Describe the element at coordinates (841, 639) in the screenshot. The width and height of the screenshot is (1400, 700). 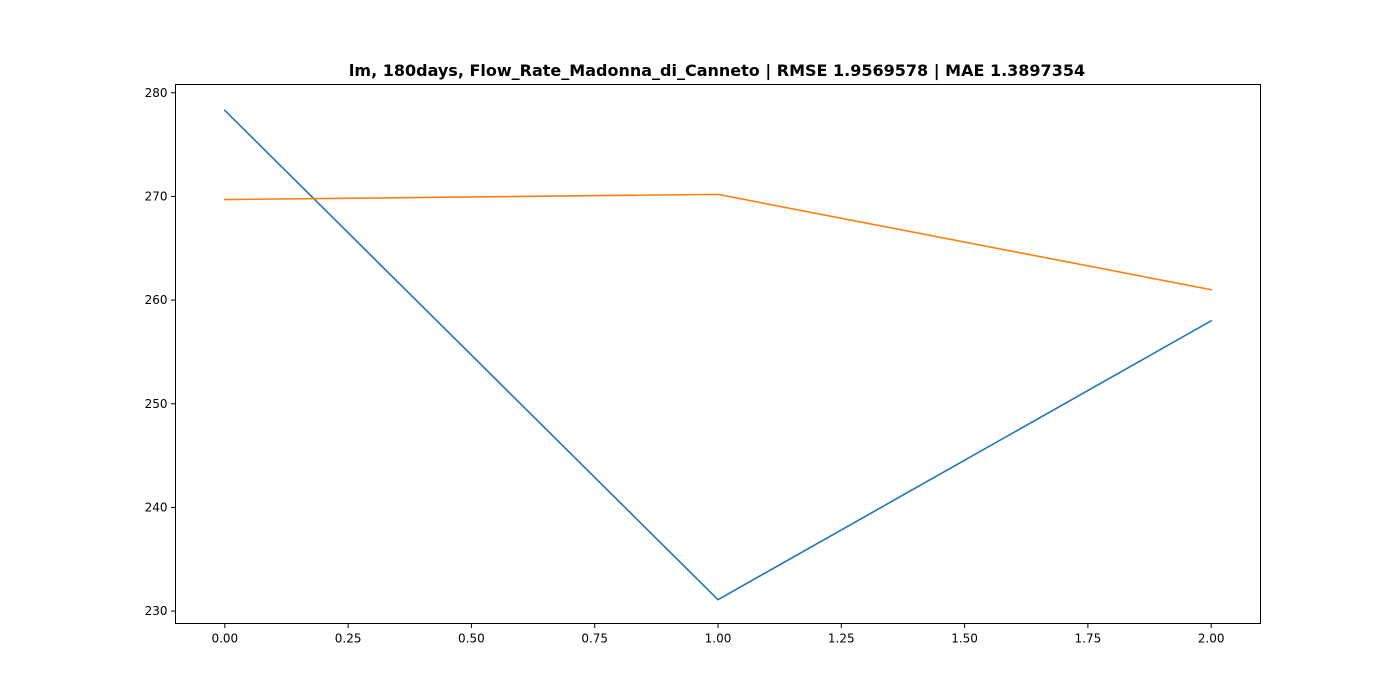
I see `x-tick-label: 1.25` at that location.